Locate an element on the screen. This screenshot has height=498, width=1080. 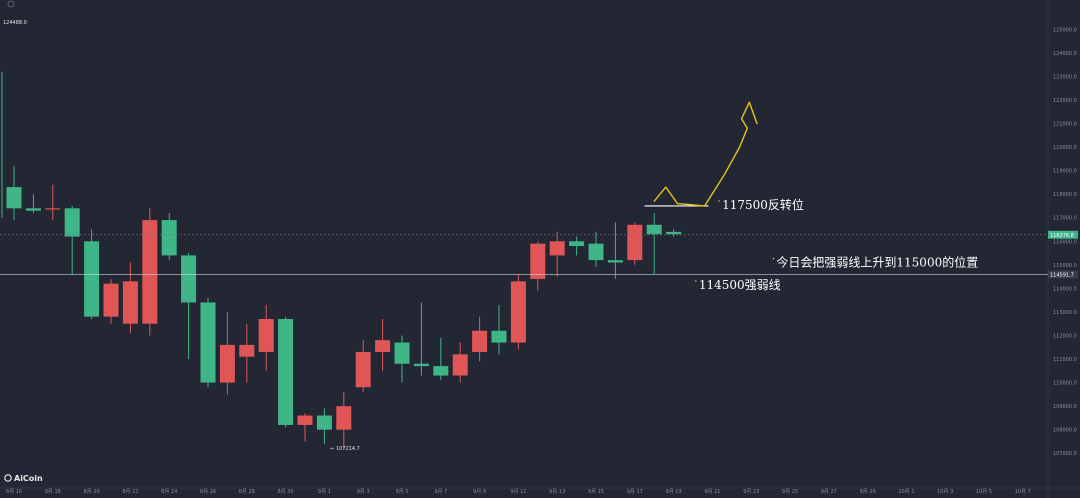
y-tick-label: 122000.0 is located at coordinates (1065, 101).